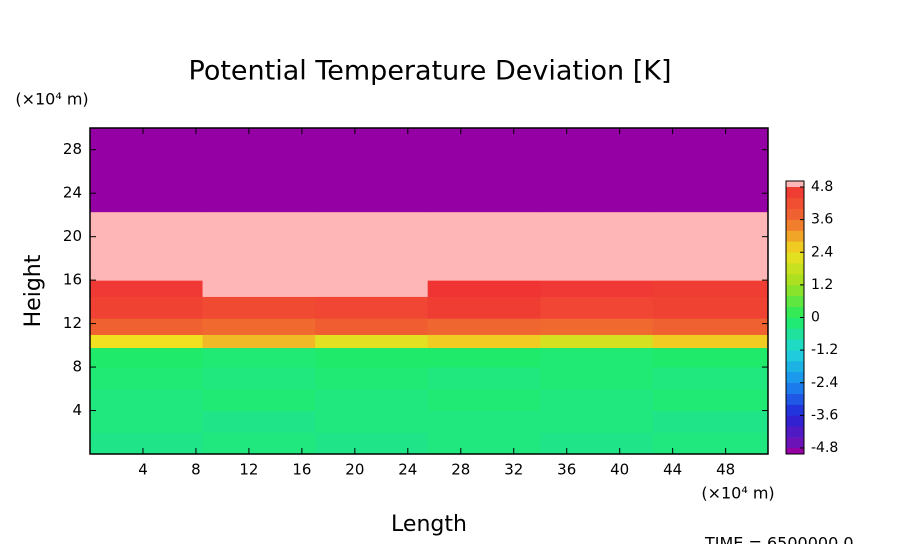  Describe the element at coordinates (248, 470) in the screenshot. I see `x-tick-label: 12` at that location.